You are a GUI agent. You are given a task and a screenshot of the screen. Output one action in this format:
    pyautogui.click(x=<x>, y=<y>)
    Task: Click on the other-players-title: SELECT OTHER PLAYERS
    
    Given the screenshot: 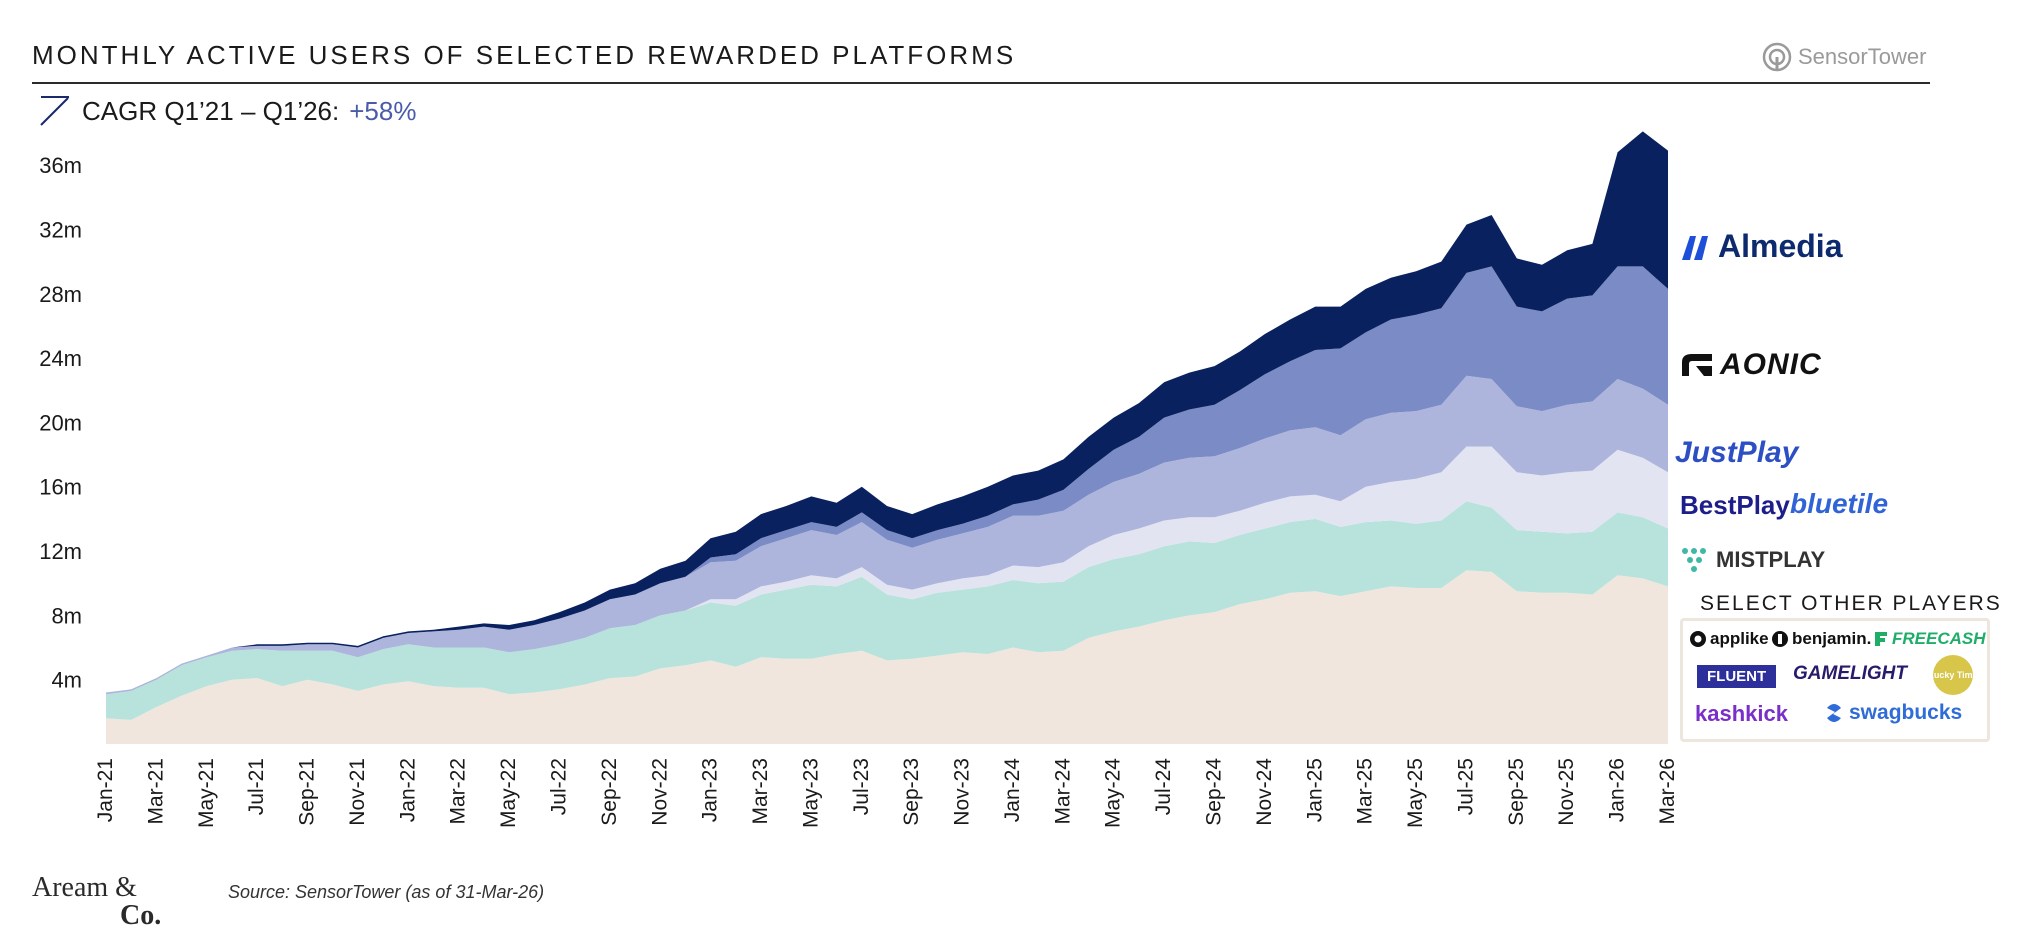 What is the action you would take?
    pyautogui.click(x=1851, y=603)
    